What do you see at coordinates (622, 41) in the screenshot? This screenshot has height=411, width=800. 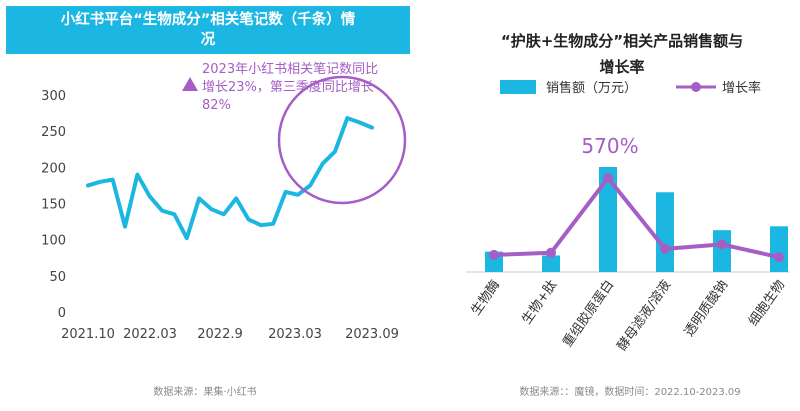 I see `right-title-line1: “护肤+生物成分”相关产品销售额与` at bounding box center [622, 41].